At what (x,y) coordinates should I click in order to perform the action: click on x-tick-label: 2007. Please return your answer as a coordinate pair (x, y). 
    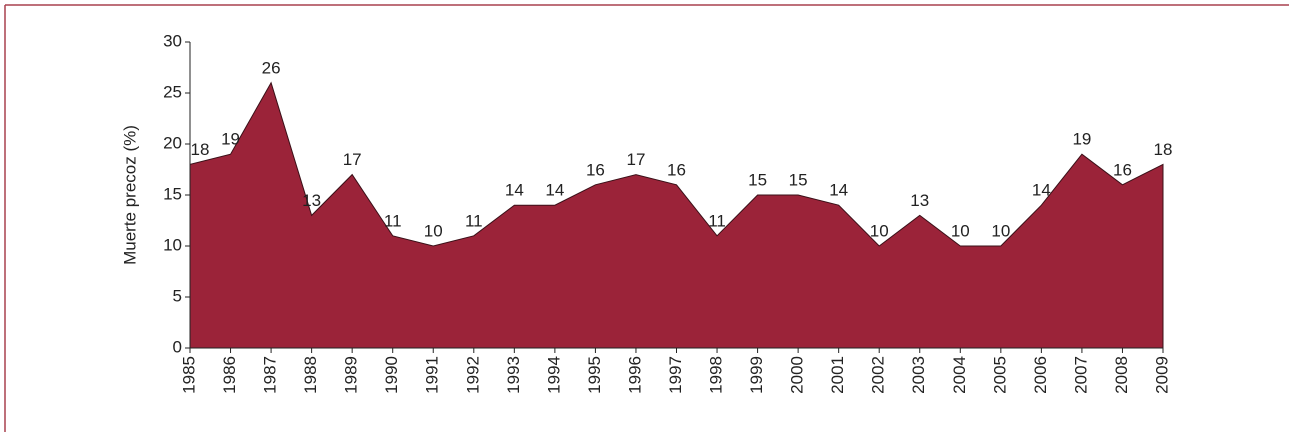
    Looking at the image, I should click on (1080, 375).